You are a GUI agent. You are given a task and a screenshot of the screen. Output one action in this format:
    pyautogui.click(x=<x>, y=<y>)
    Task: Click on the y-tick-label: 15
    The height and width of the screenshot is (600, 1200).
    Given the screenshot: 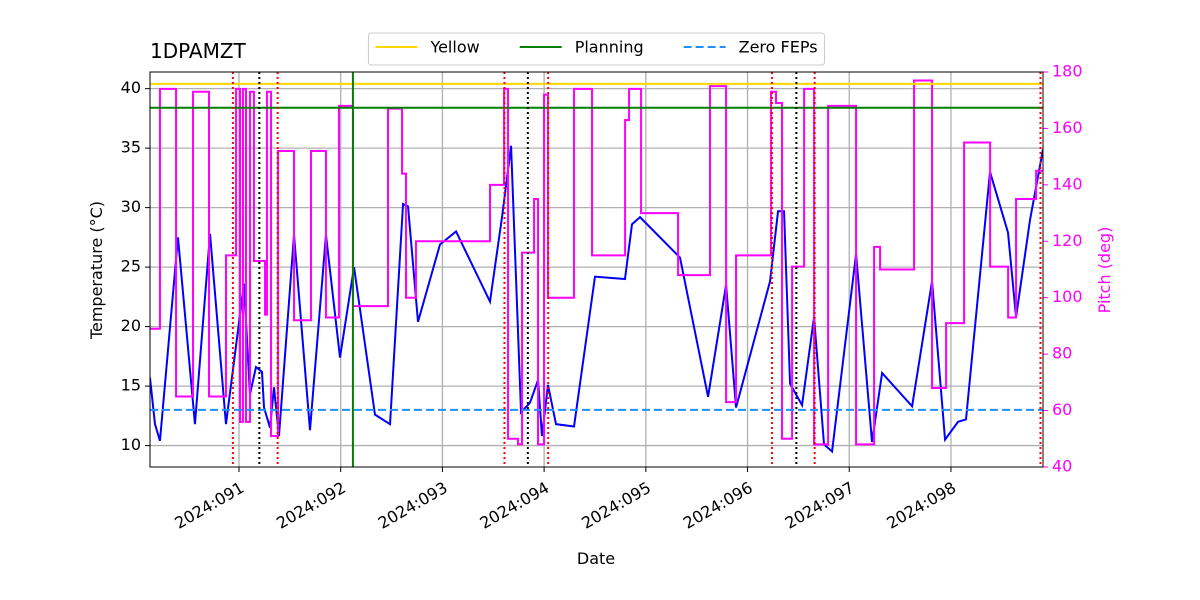 What is the action you would take?
    pyautogui.click(x=131, y=385)
    